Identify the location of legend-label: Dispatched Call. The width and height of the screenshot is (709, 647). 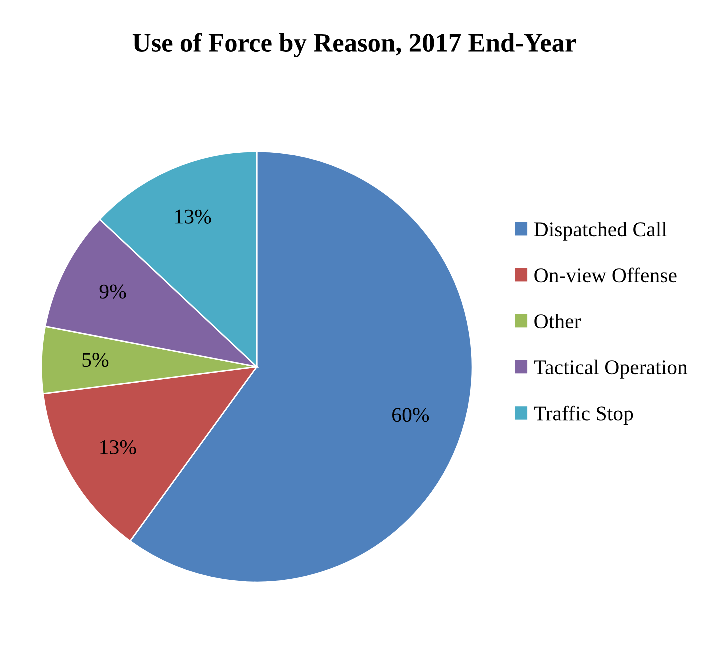
(601, 231).